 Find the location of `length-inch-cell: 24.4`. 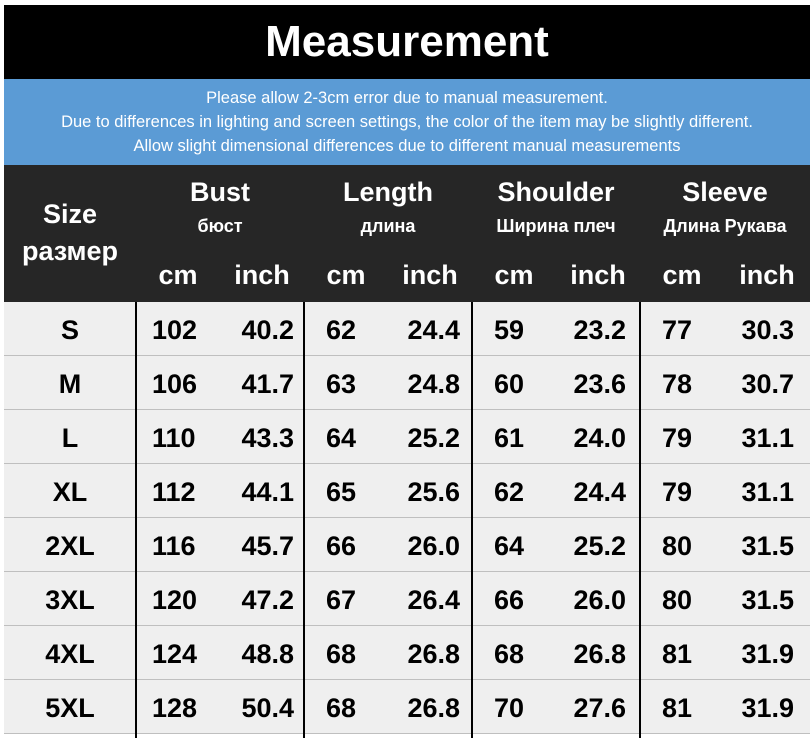

length-inch-cell: 24.4 is located at coordinates (433, 330).